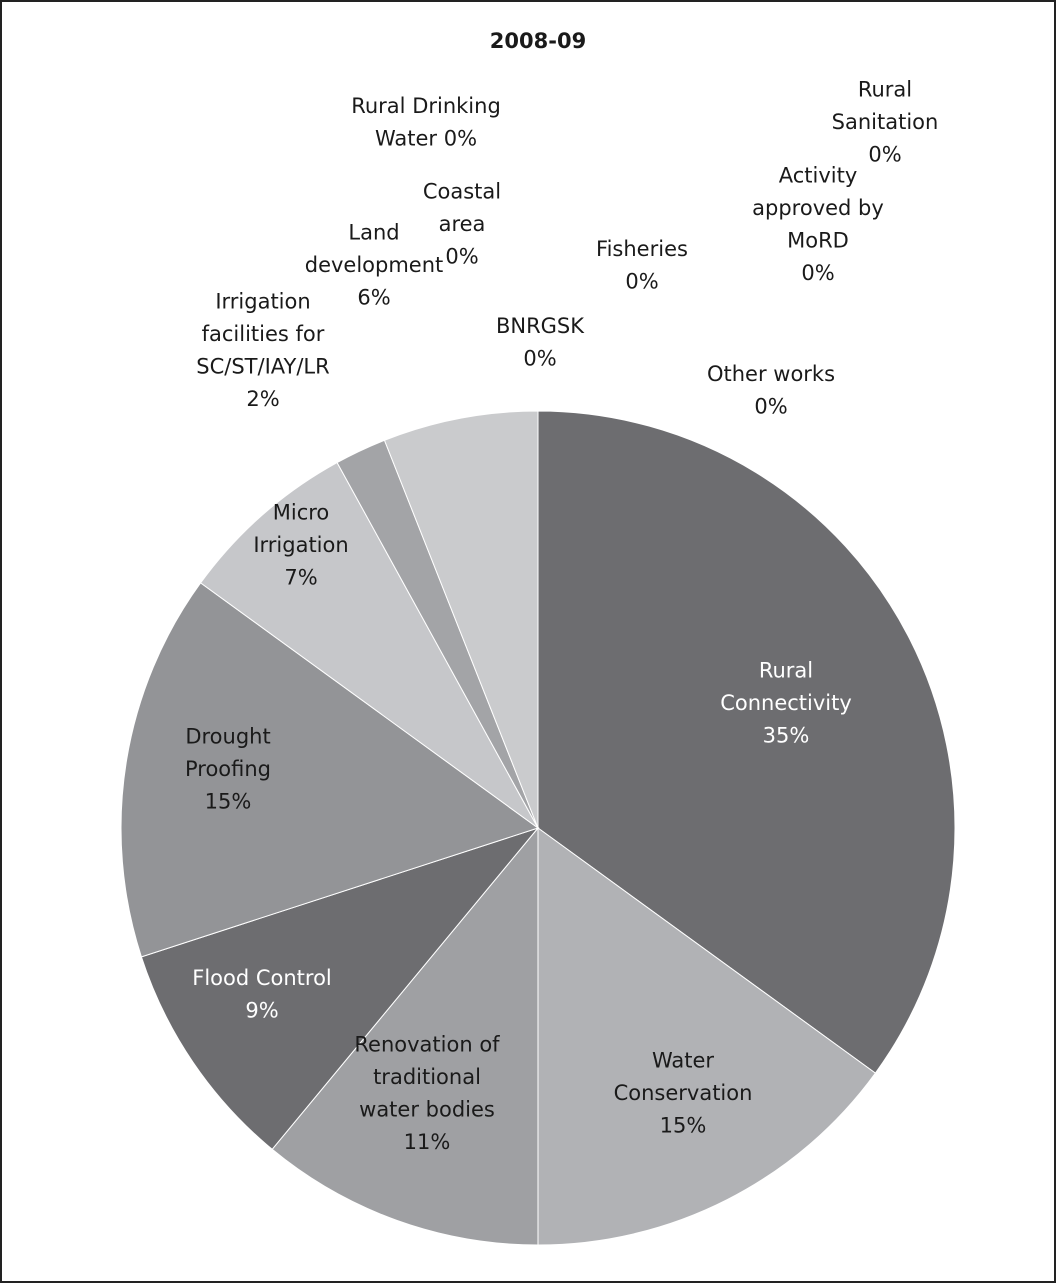  Describe the element at coordinates (427, 1093) in the screenshot. I see `slice-label: Renovation of traditional water bodies 11%` at that location.